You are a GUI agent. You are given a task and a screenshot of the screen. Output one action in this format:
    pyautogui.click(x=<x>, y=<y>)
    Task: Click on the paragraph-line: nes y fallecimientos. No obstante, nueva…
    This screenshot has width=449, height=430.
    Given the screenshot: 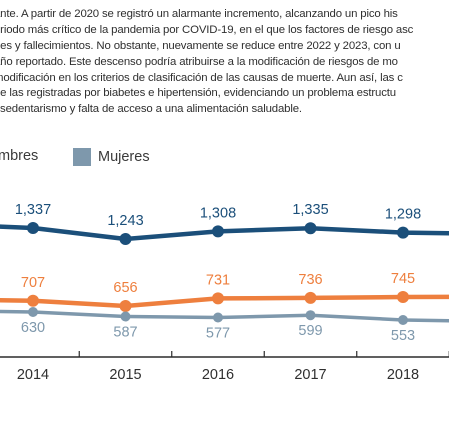 What is the action you would take?
    pyautogui.click(x=200, y=45)
    